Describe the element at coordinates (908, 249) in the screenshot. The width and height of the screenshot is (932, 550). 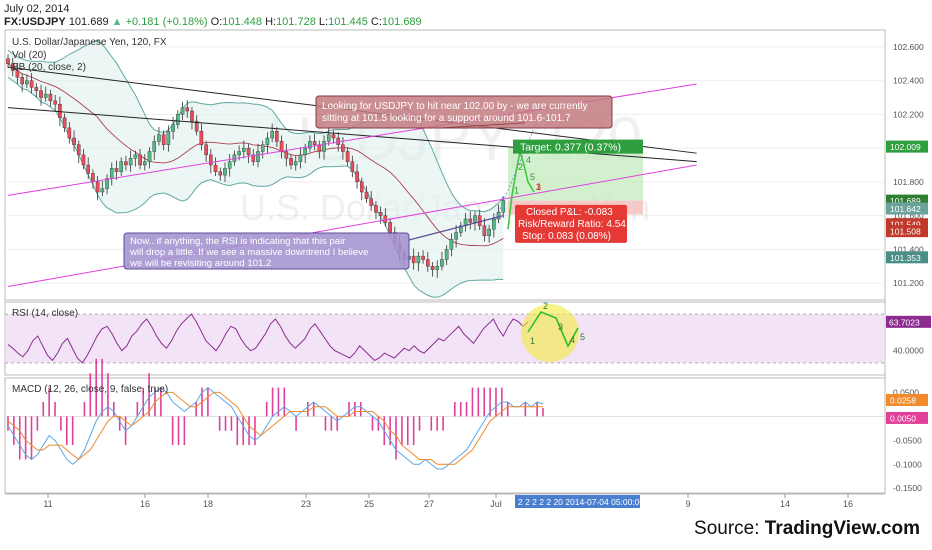
I see `price-tick-label: 101.400` at that location.